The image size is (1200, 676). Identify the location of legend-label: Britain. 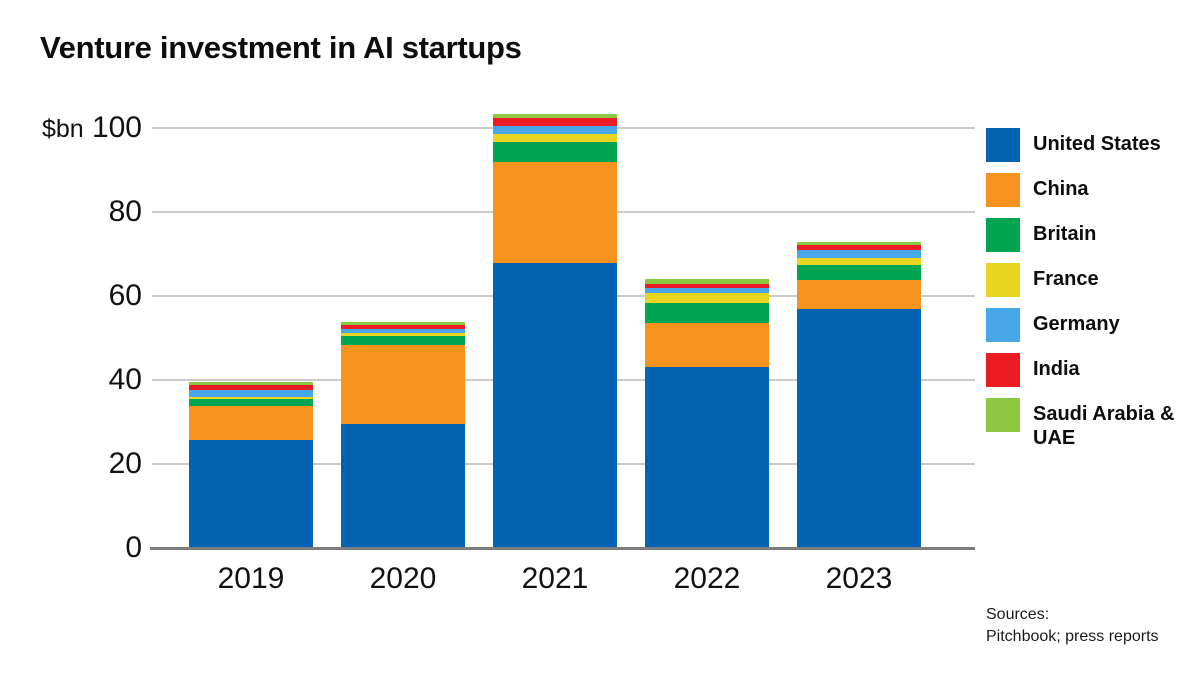
(1065, 234).